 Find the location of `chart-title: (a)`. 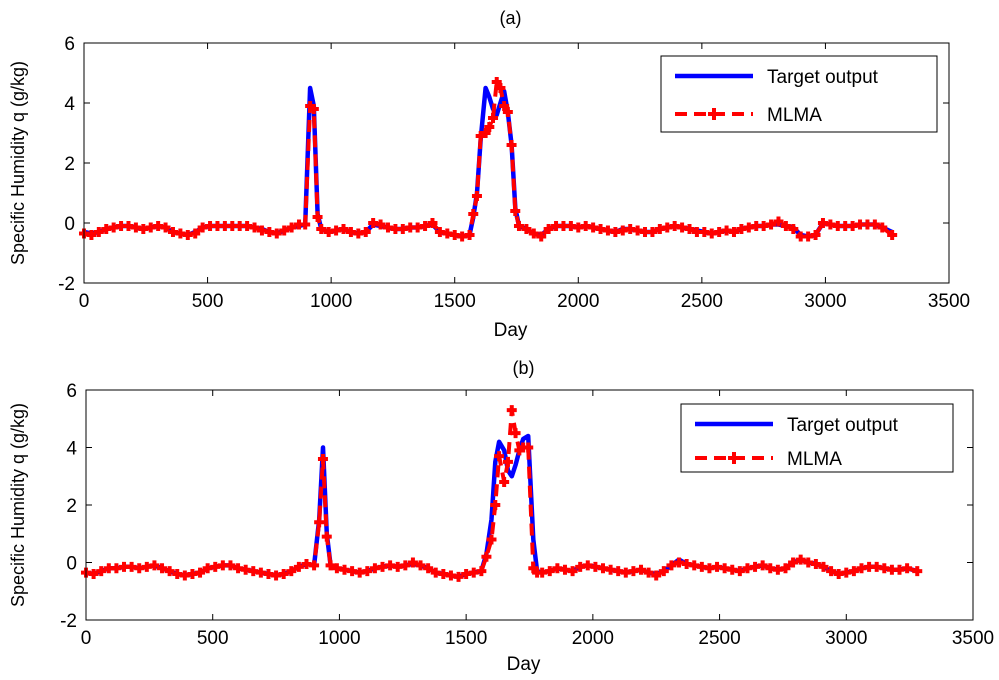

chart-title: (a) is located at coordinates (511, 18).